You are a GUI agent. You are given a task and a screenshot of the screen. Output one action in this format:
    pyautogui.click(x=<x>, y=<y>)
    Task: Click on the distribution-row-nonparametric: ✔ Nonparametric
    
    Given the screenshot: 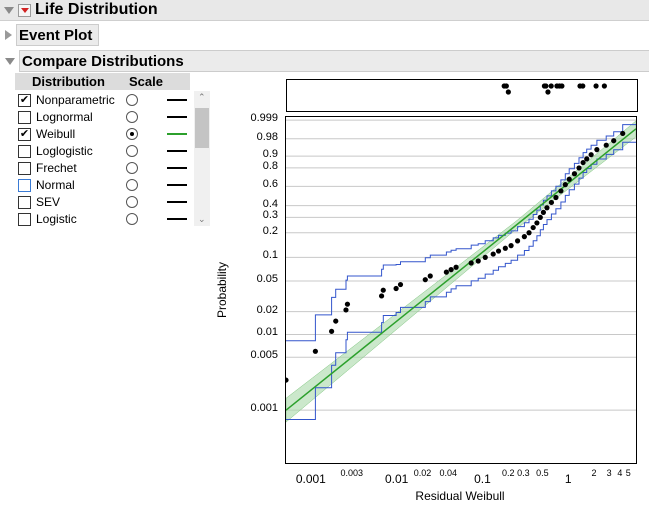 What is the action you would take?
    pyautogui.click(x=105, y=100)
    